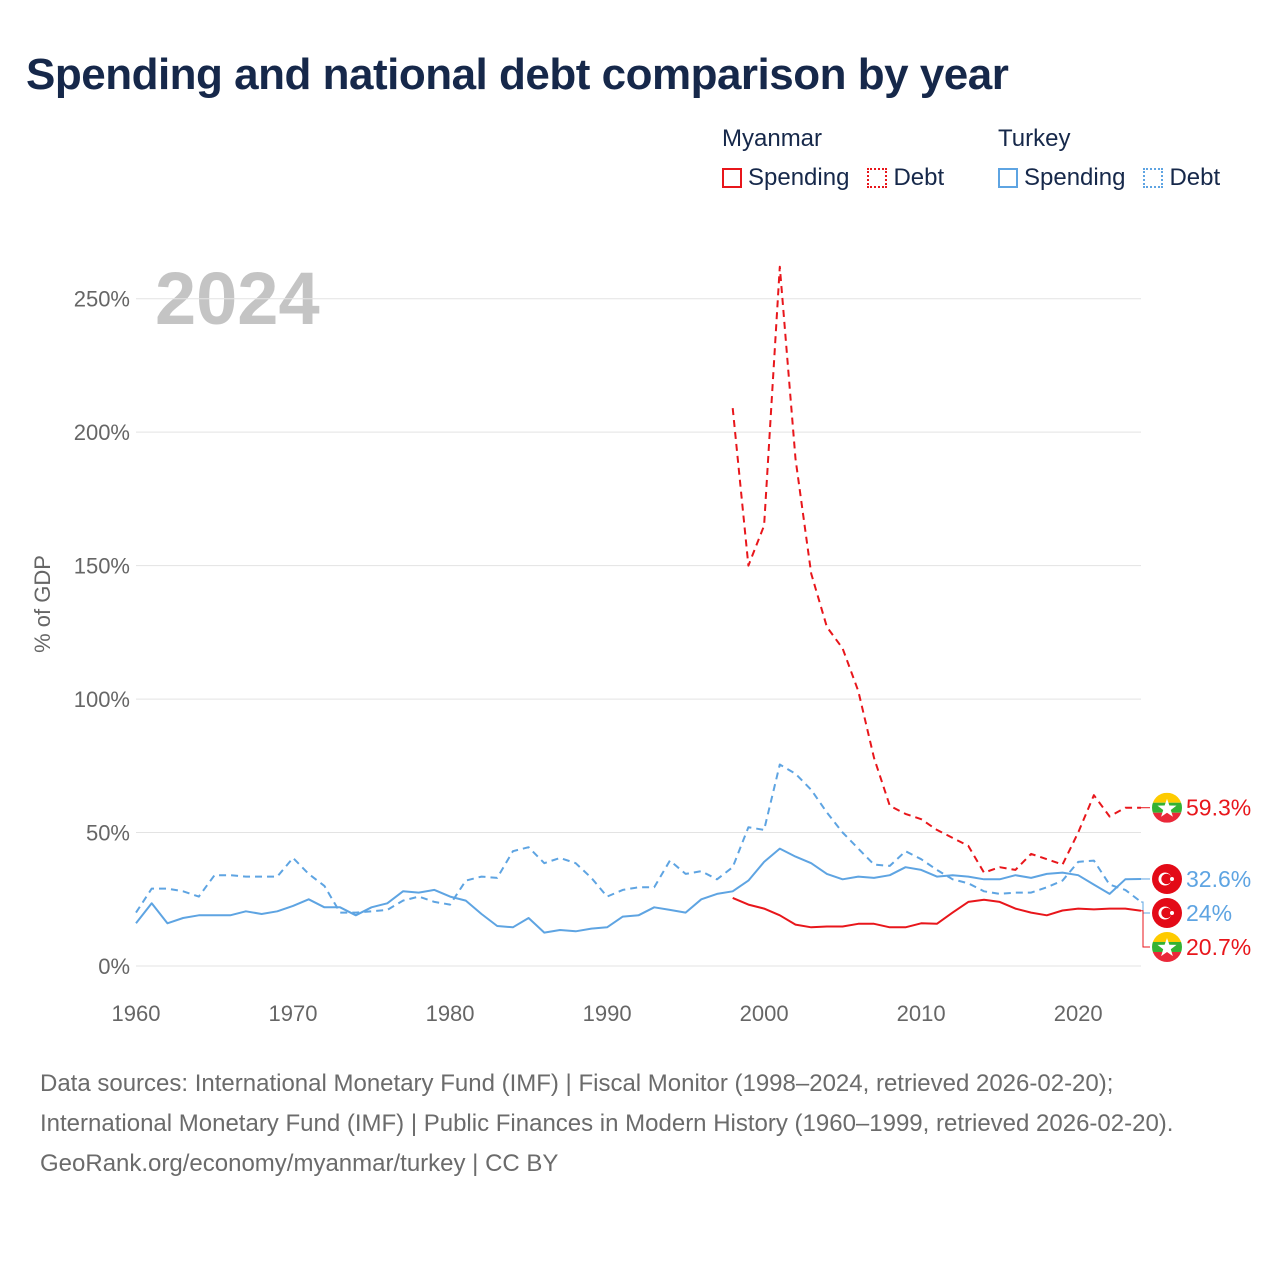 Image resolution: width=1280 pixels, height=1280 pixels. Describe the element at coordinates (772, 138) in the screenshot. I see `legend-country-myanmar: Myanmar` at that location.